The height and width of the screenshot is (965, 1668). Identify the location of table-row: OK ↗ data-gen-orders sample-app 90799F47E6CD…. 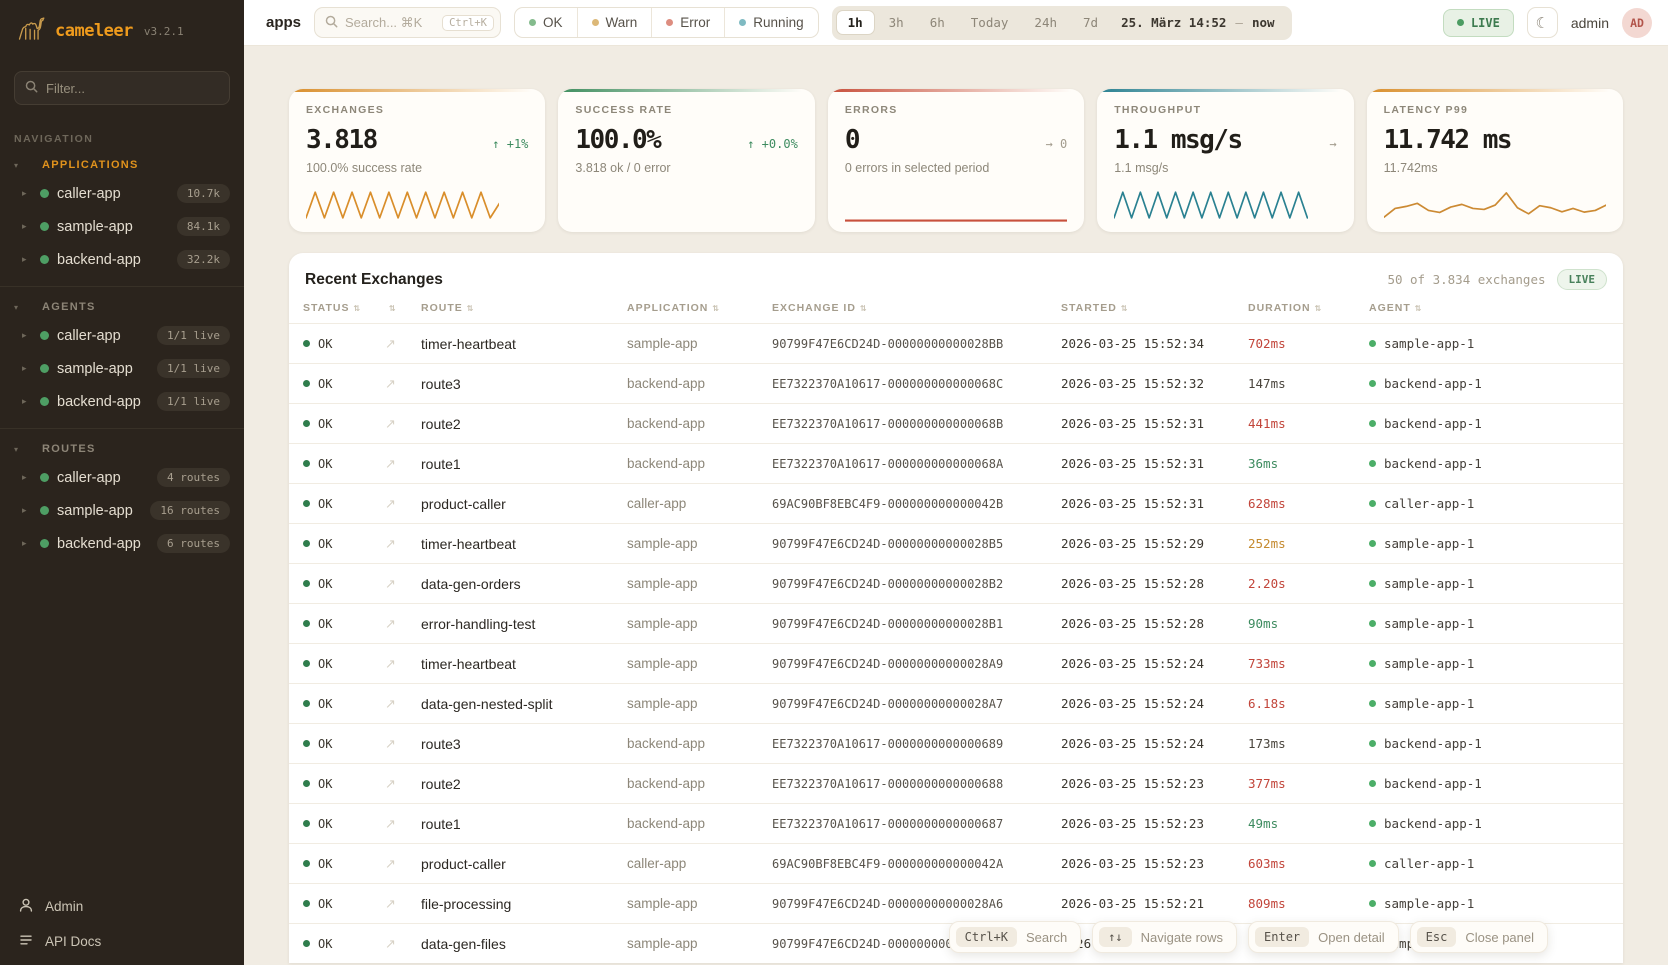
(956, 583).